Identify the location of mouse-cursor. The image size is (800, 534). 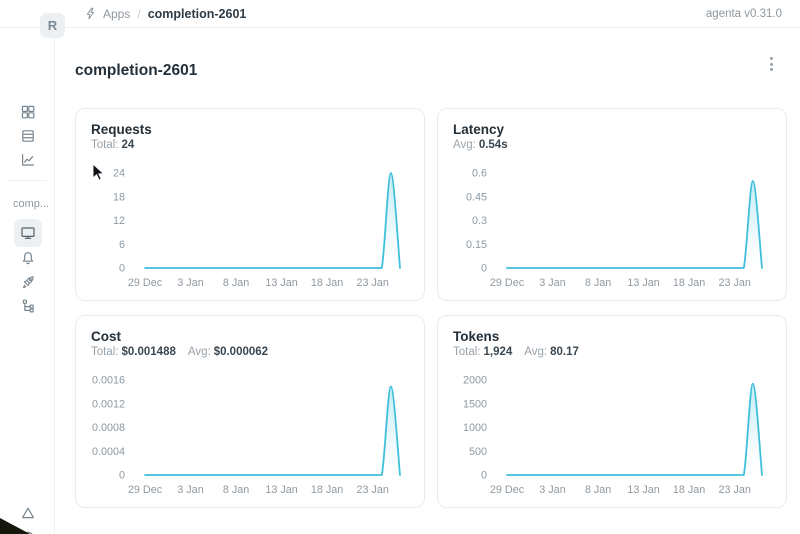
(98, 172).